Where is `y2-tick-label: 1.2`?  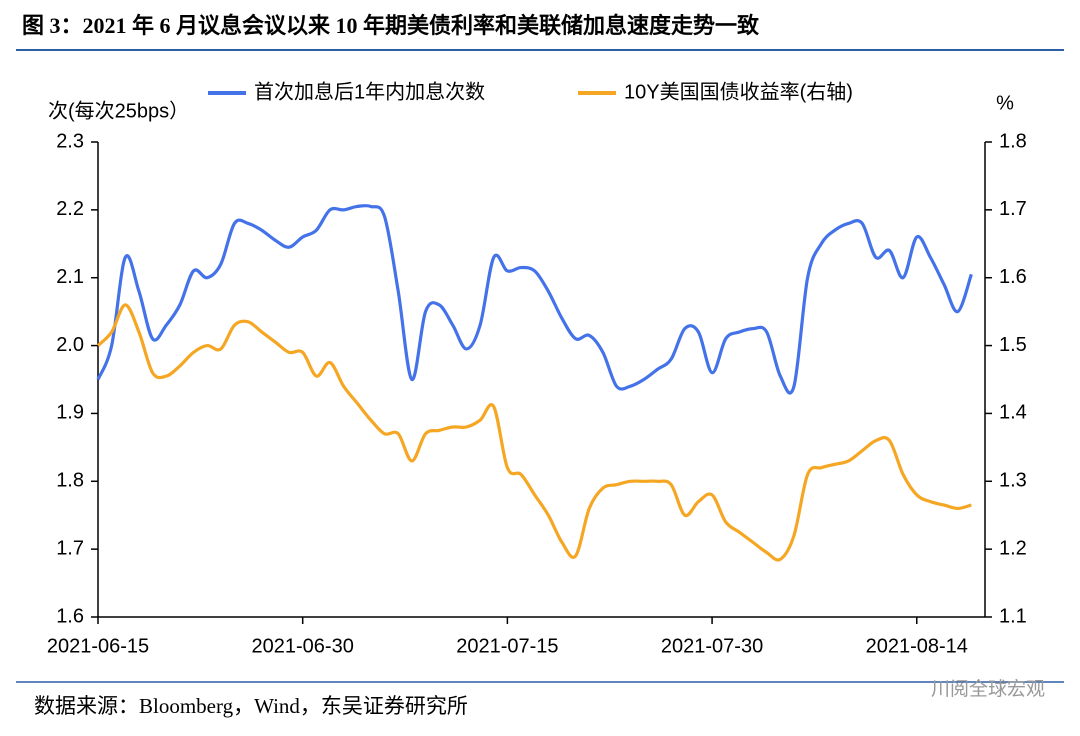
y2-tick-label: 1.2 is located at coordinates (1013, 548).